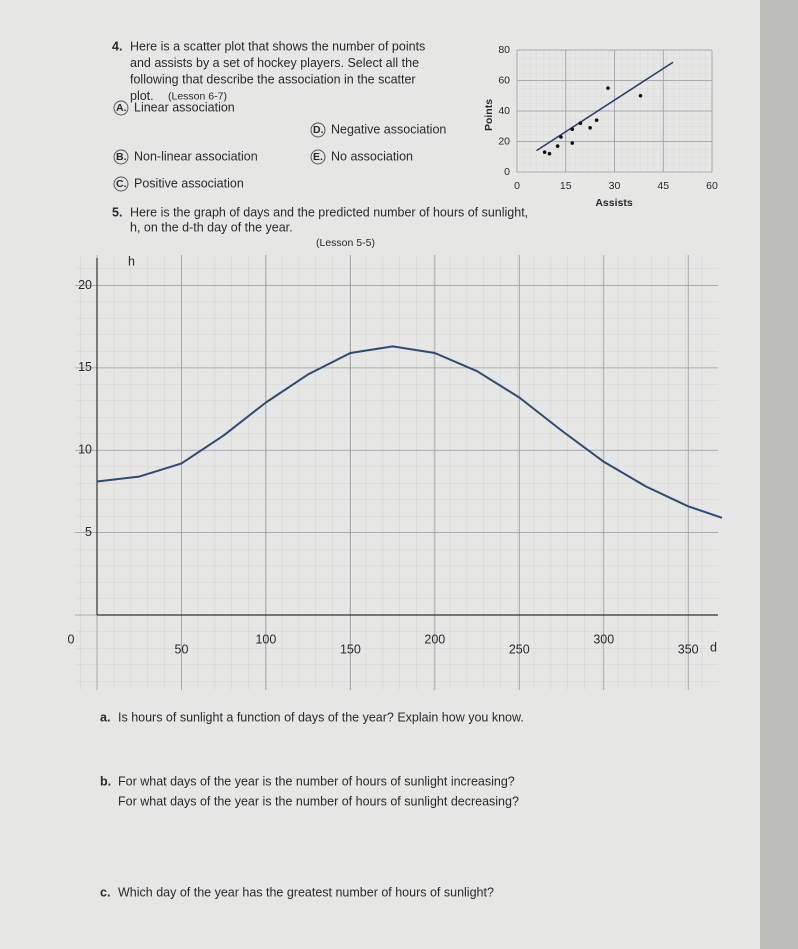 Image resolution: width=798 pixels, height=949 pixels. I want to click on y-tick-label: 60, so click(504, 80).